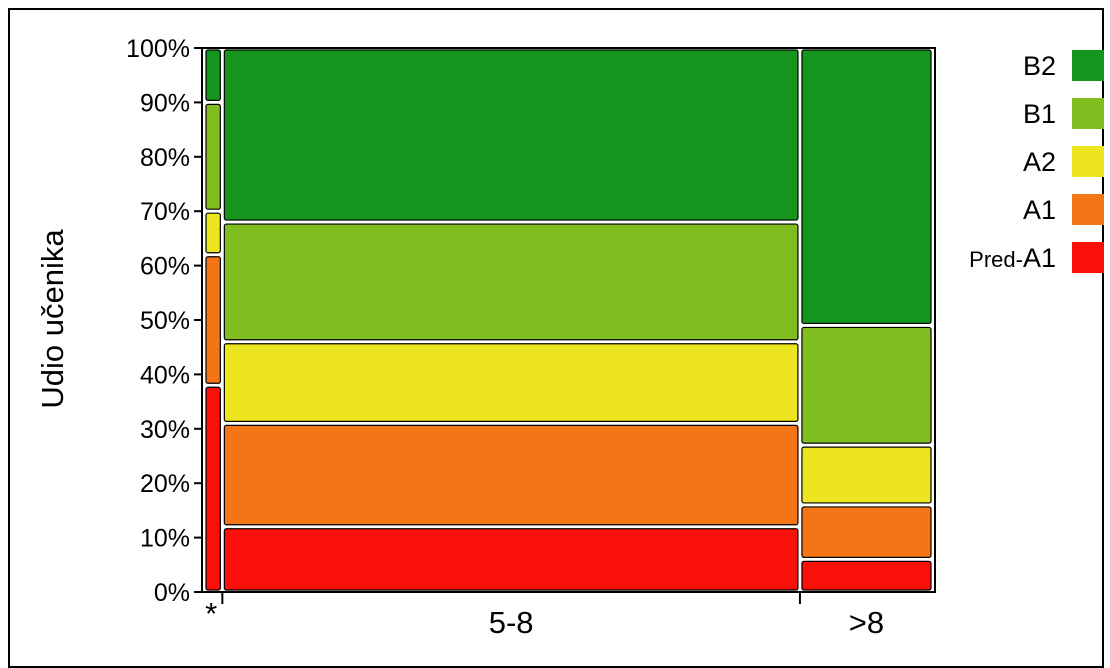 The width and height of the screenshot is (1110, 668). I want to click on legend-label: A2, so click(1039, 162).